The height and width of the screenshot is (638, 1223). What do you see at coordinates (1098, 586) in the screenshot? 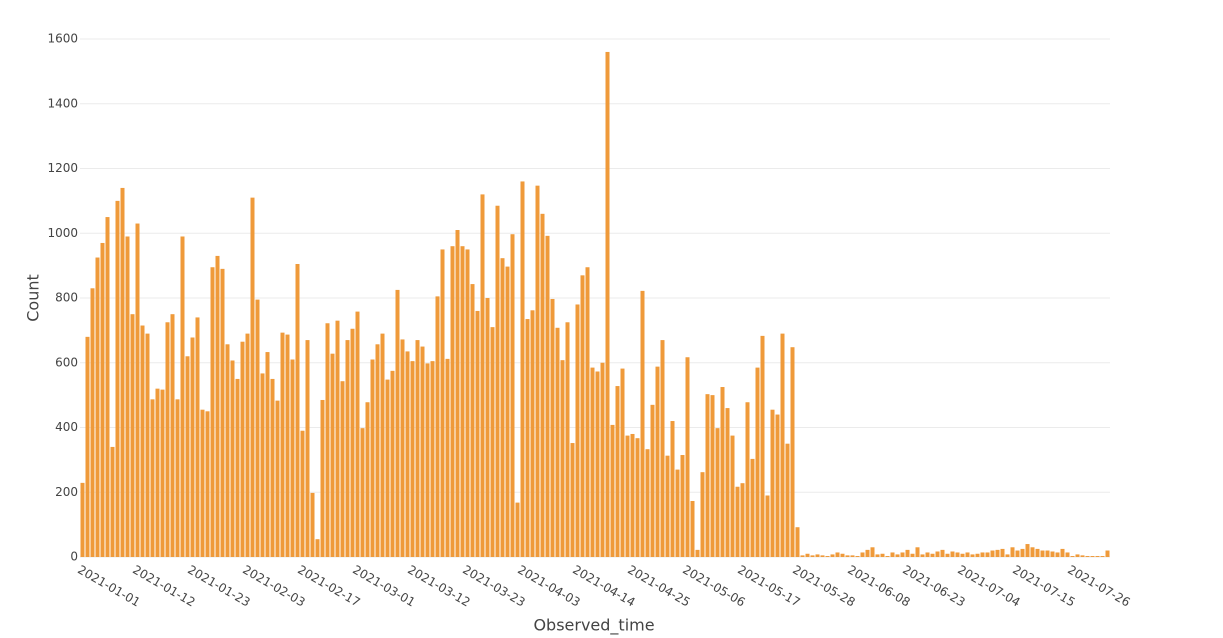
I see `x-tick-label: 2021-07-26` at bounding box center [1098, 586].